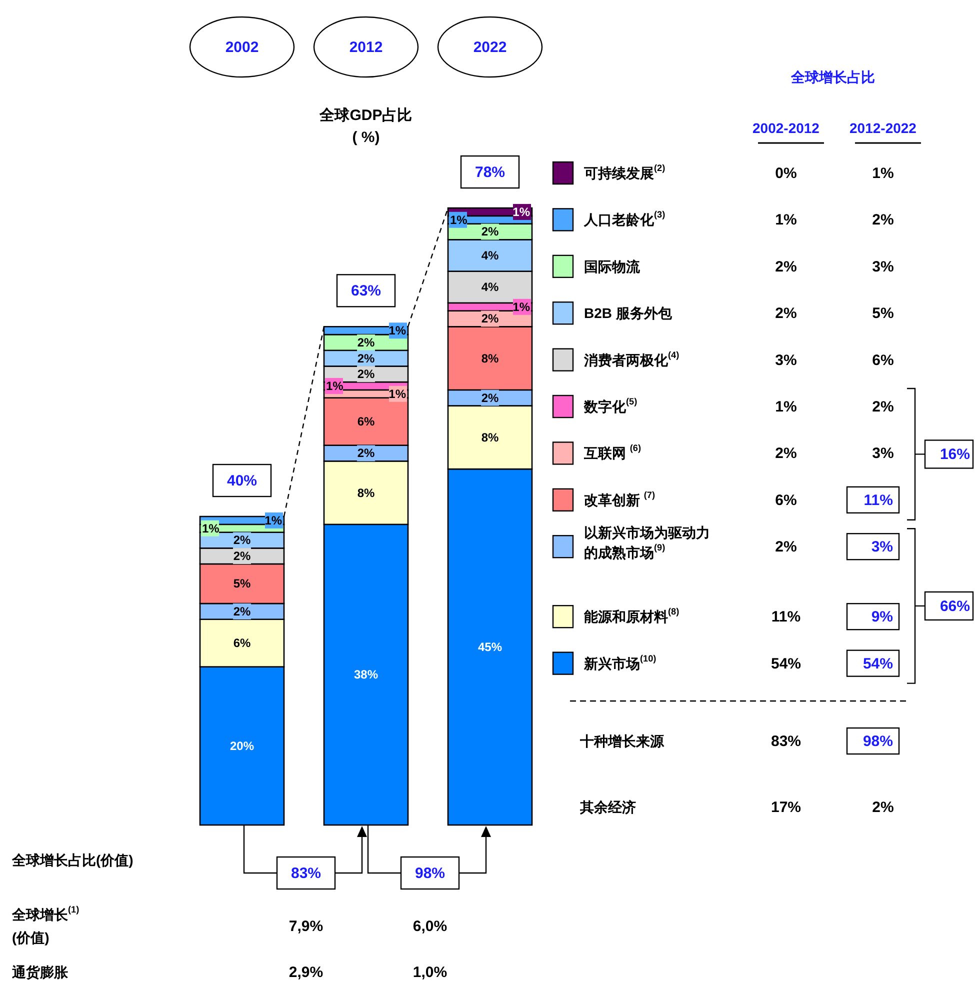  Describe the element at coordinates (306, 926) in the screenshot. I see `text: 7,9%` at that location.